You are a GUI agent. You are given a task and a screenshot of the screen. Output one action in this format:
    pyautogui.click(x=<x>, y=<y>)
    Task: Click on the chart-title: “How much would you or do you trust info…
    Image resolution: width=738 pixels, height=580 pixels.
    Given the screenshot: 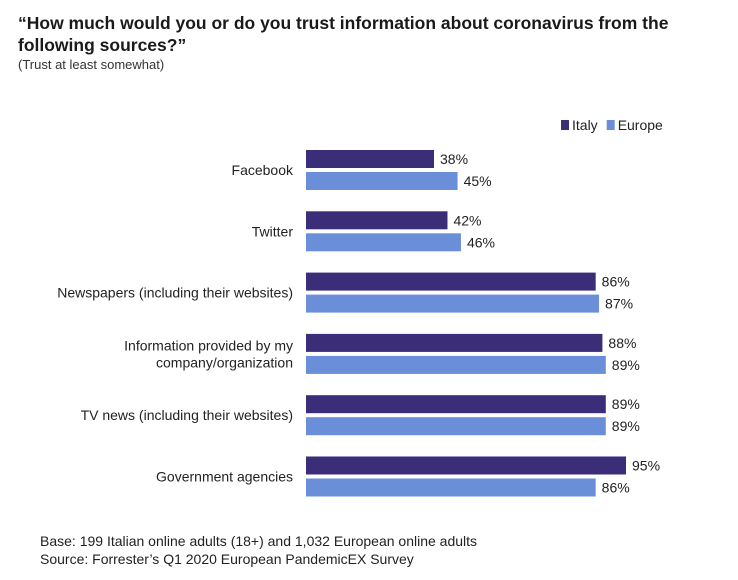 What is the action you would take?
    pyautogui.click(x=343, y=34)
    